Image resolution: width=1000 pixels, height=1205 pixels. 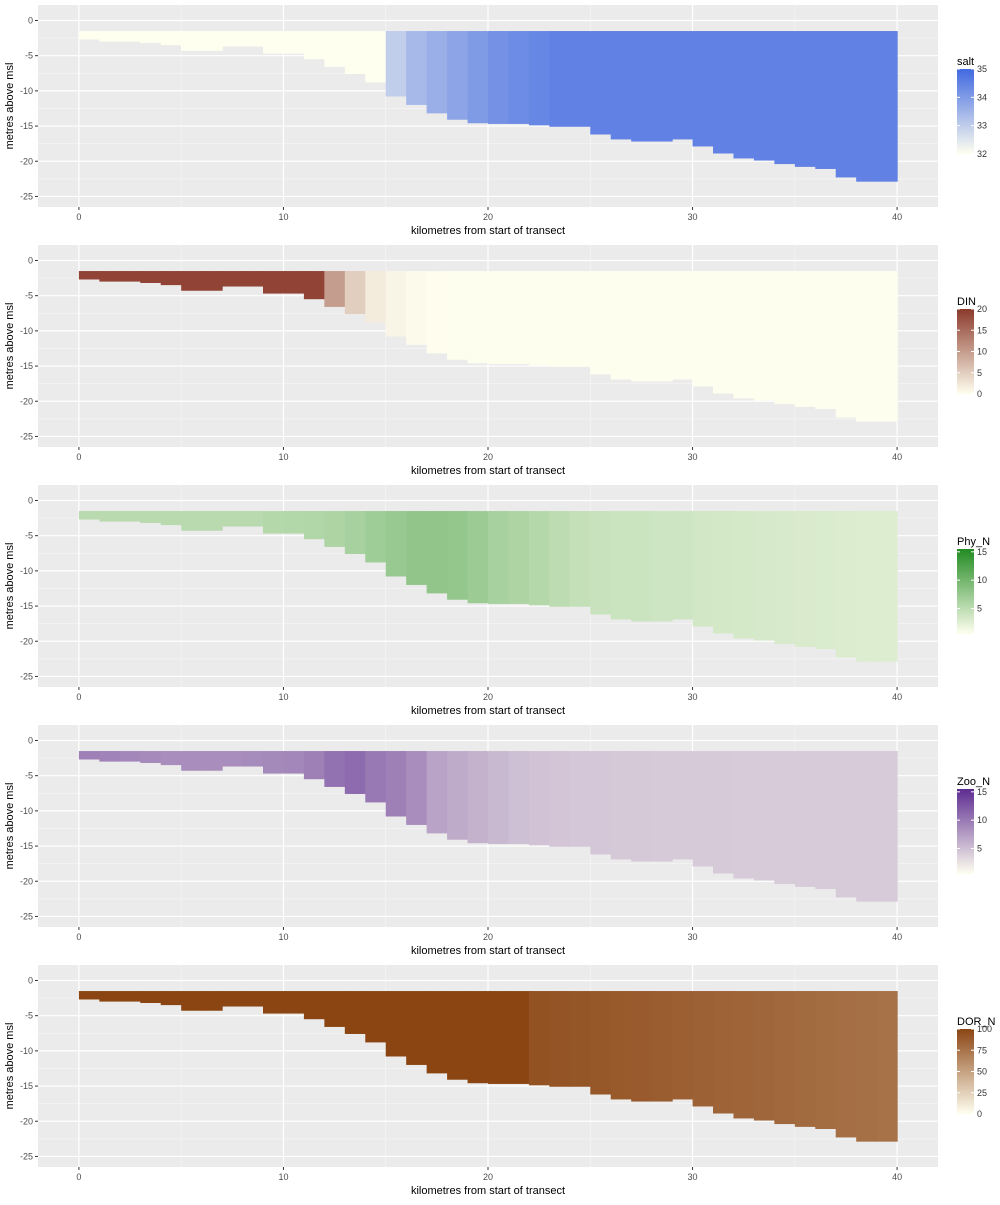 I want to click on legend-tick-label: 10, so click(x=982, y=352).